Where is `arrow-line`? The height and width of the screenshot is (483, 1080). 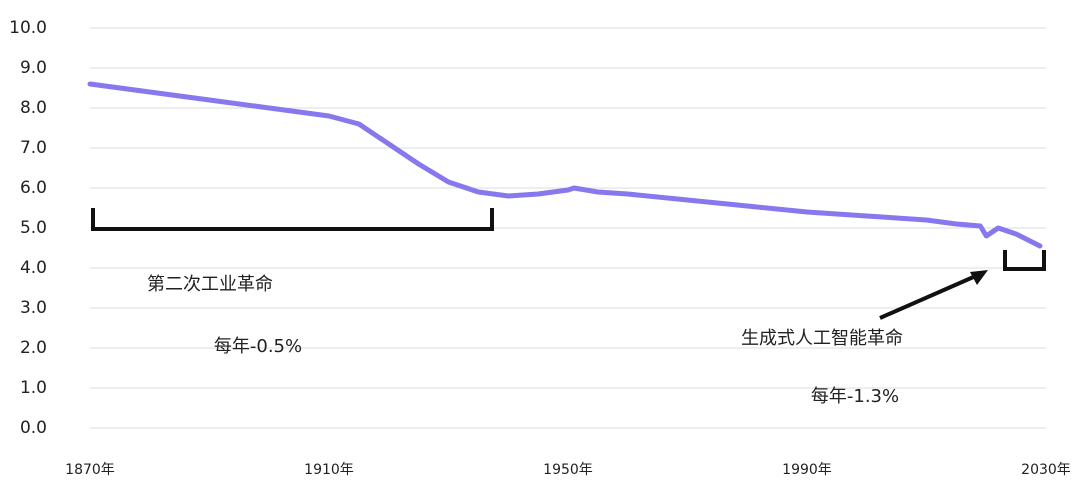
arrow-line is located at coordinates (929, 296).